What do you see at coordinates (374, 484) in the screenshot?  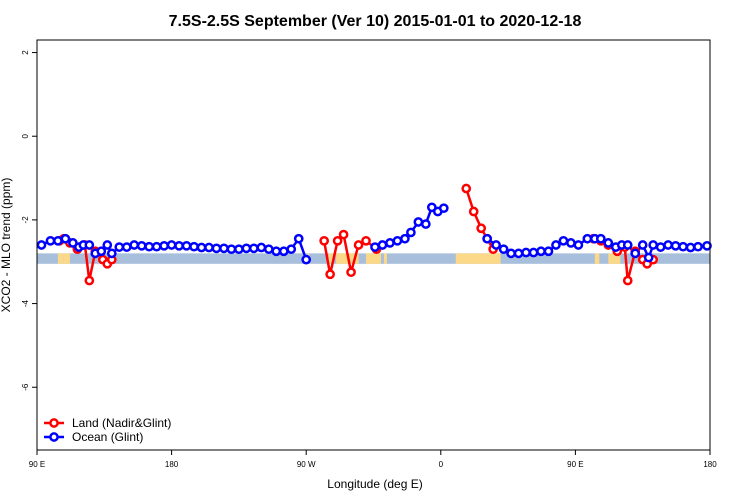 I see `x-axis-title: Longitude (deg E)` at bounding box center [374, 484].